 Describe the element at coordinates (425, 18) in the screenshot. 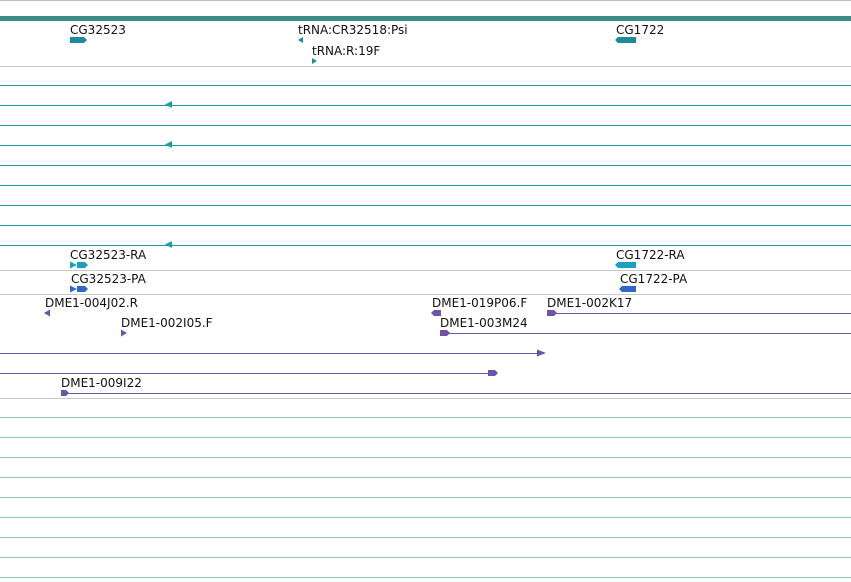

I see `scale-ruler-bar` at that location.